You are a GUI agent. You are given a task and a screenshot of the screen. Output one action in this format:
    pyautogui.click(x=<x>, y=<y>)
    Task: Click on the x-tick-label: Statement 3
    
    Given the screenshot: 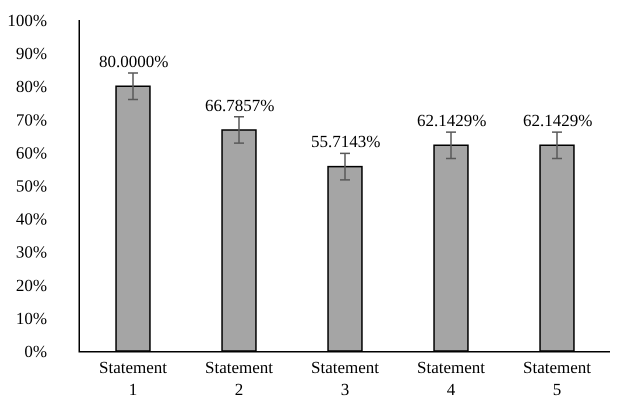 What is the action you would take?
    pyautogui.click(x=345, y=378)
    